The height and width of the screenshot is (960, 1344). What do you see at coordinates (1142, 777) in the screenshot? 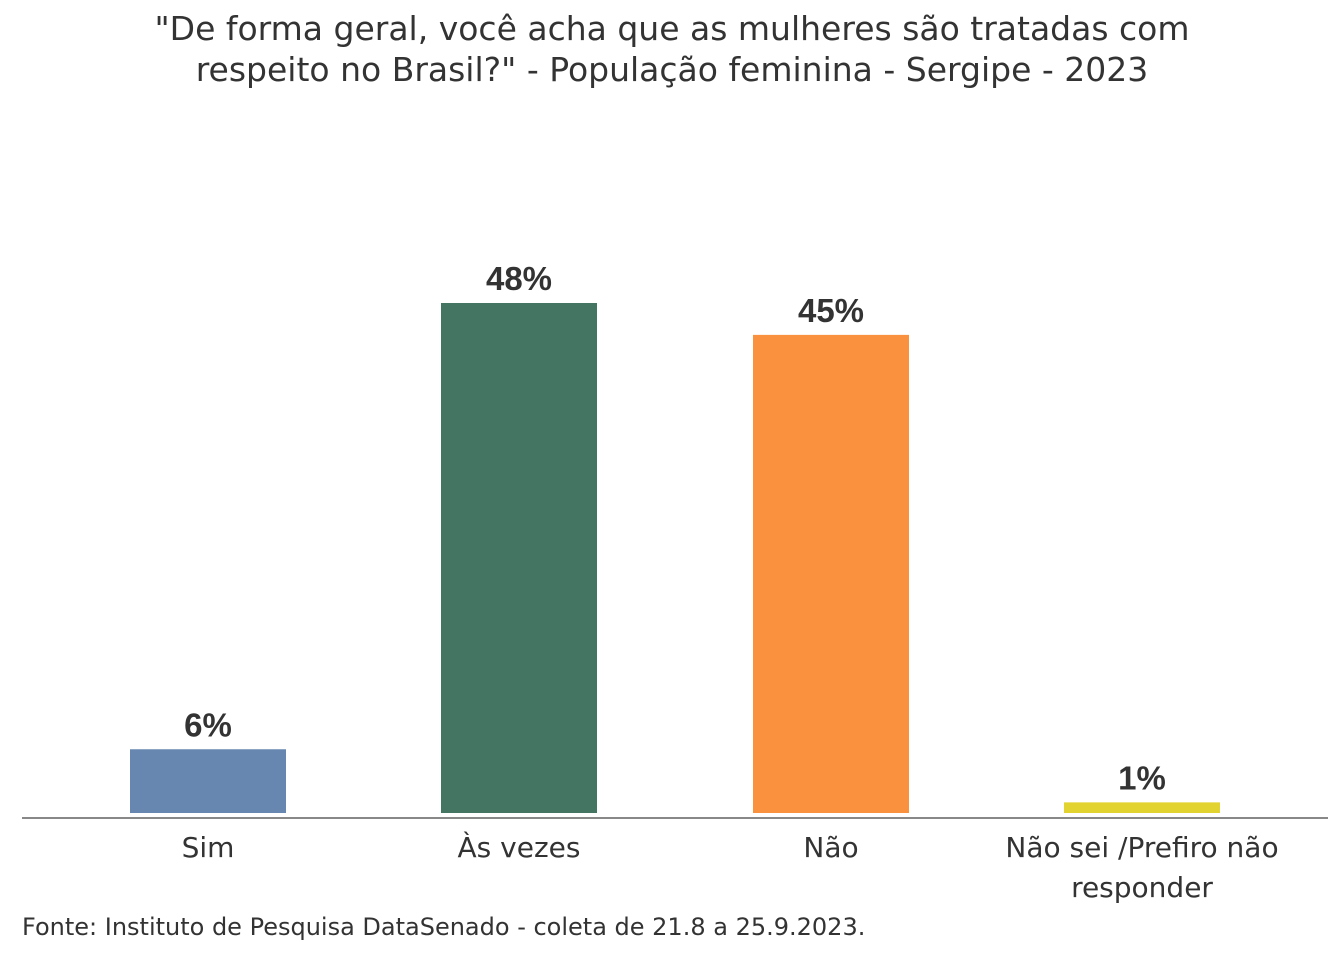
I see `value-label-nao-sei-prefiro-nao-responder: 1%` at bounding box center [1142, 777].